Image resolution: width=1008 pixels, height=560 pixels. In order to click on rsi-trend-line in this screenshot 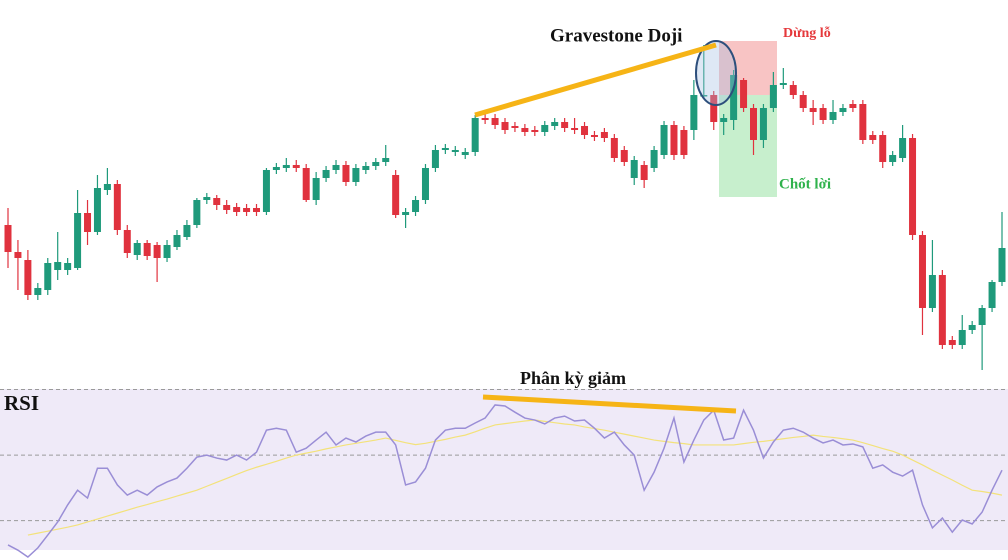, I will do `click(609, 404)`.